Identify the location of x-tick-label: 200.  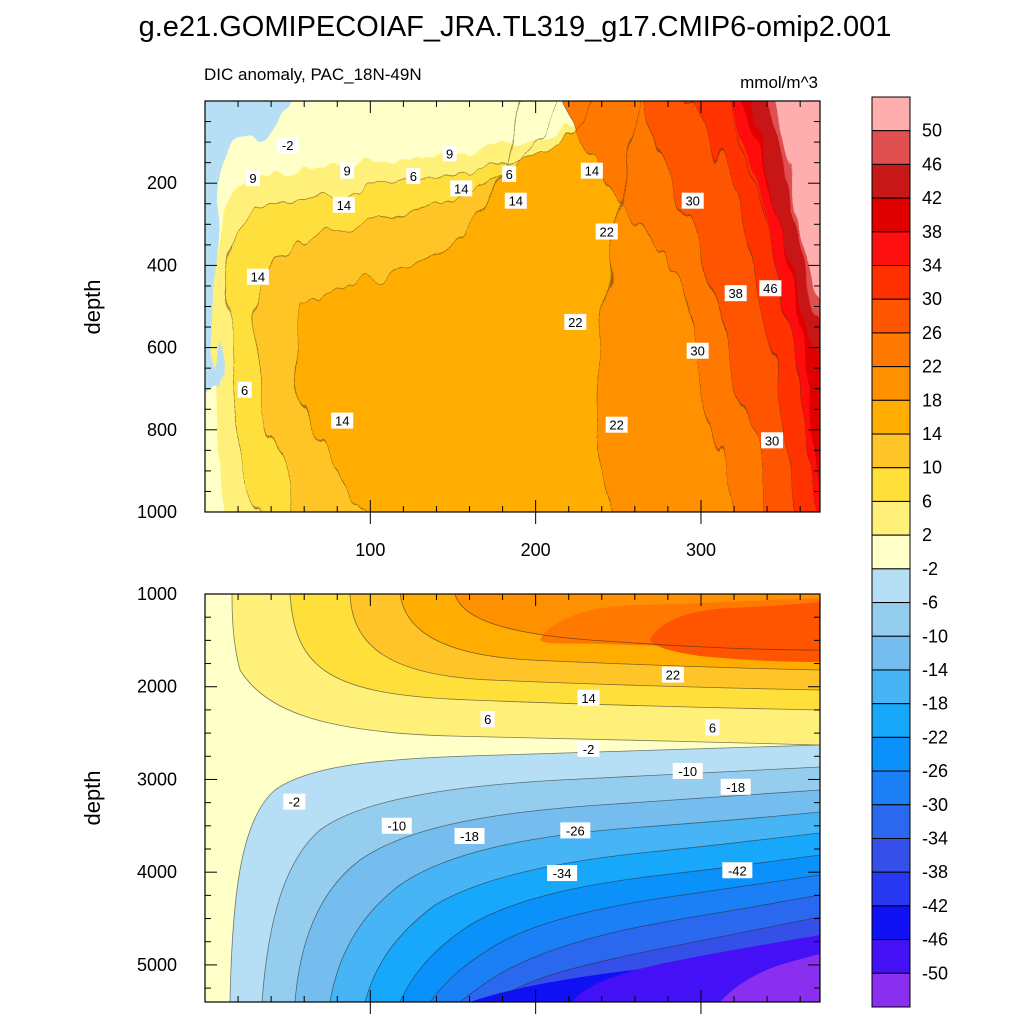
(536, 550).